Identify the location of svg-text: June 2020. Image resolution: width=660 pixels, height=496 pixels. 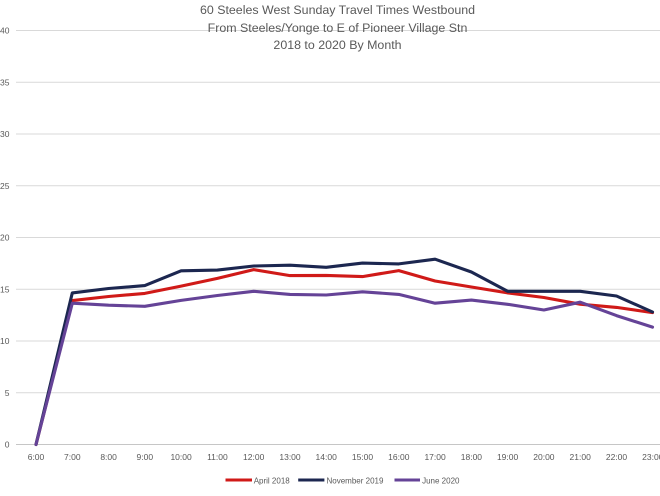
(441, 480).